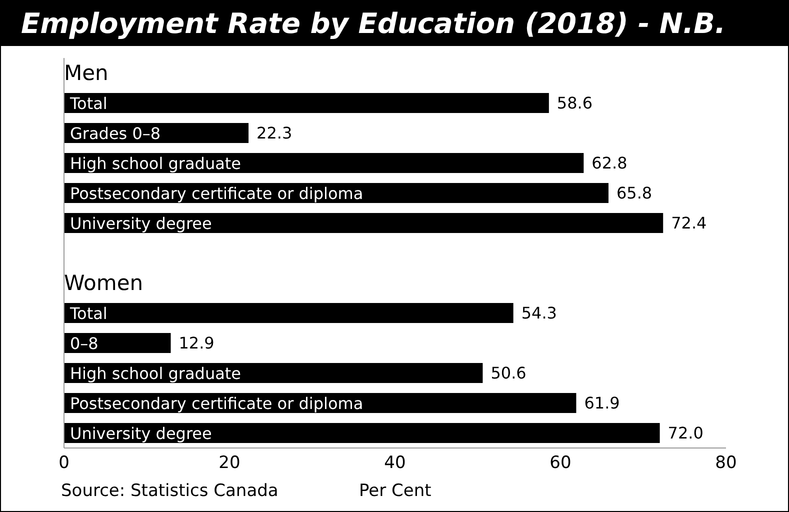  What do you see at coordinates (689, 223) in the screenshot?
I see `data-label: 72.4` at bounding box center [689, 223].